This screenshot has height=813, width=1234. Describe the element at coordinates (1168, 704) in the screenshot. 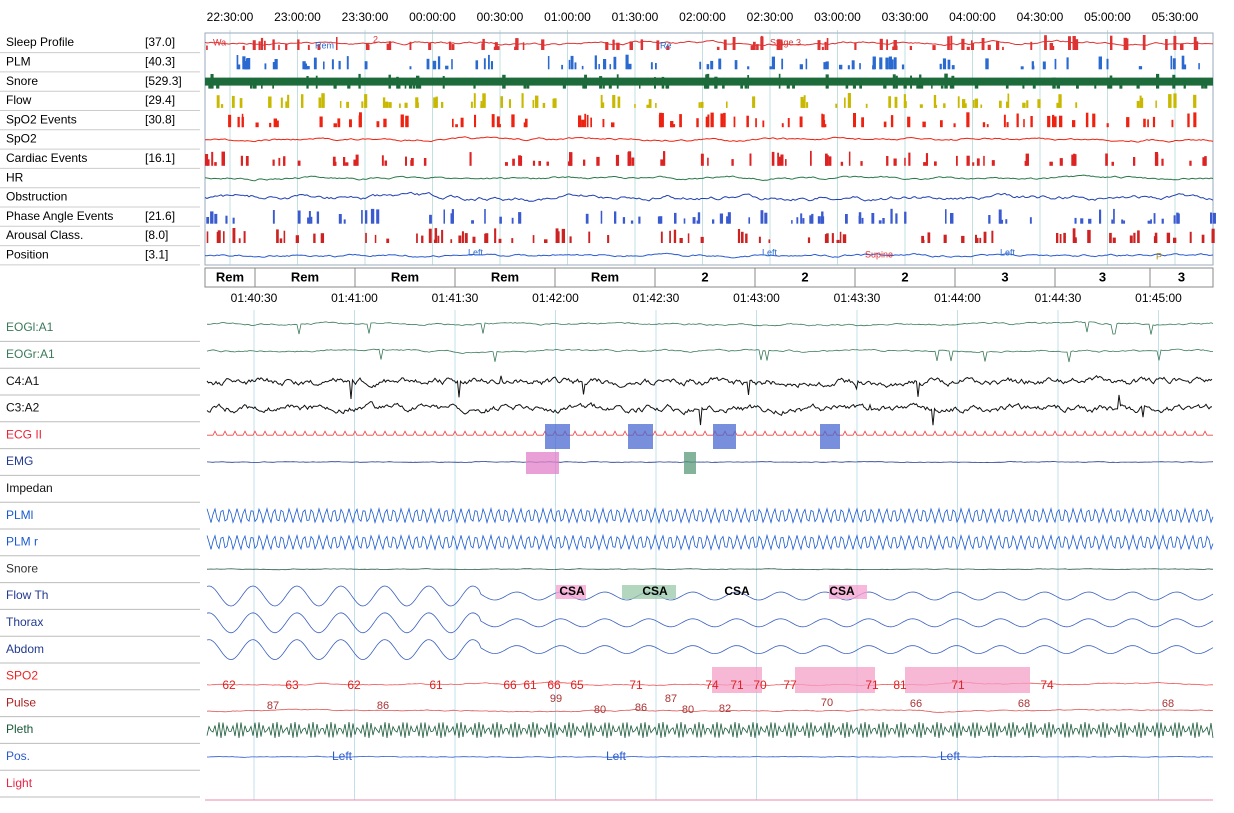

I see `pulse-value: 68` at that location.